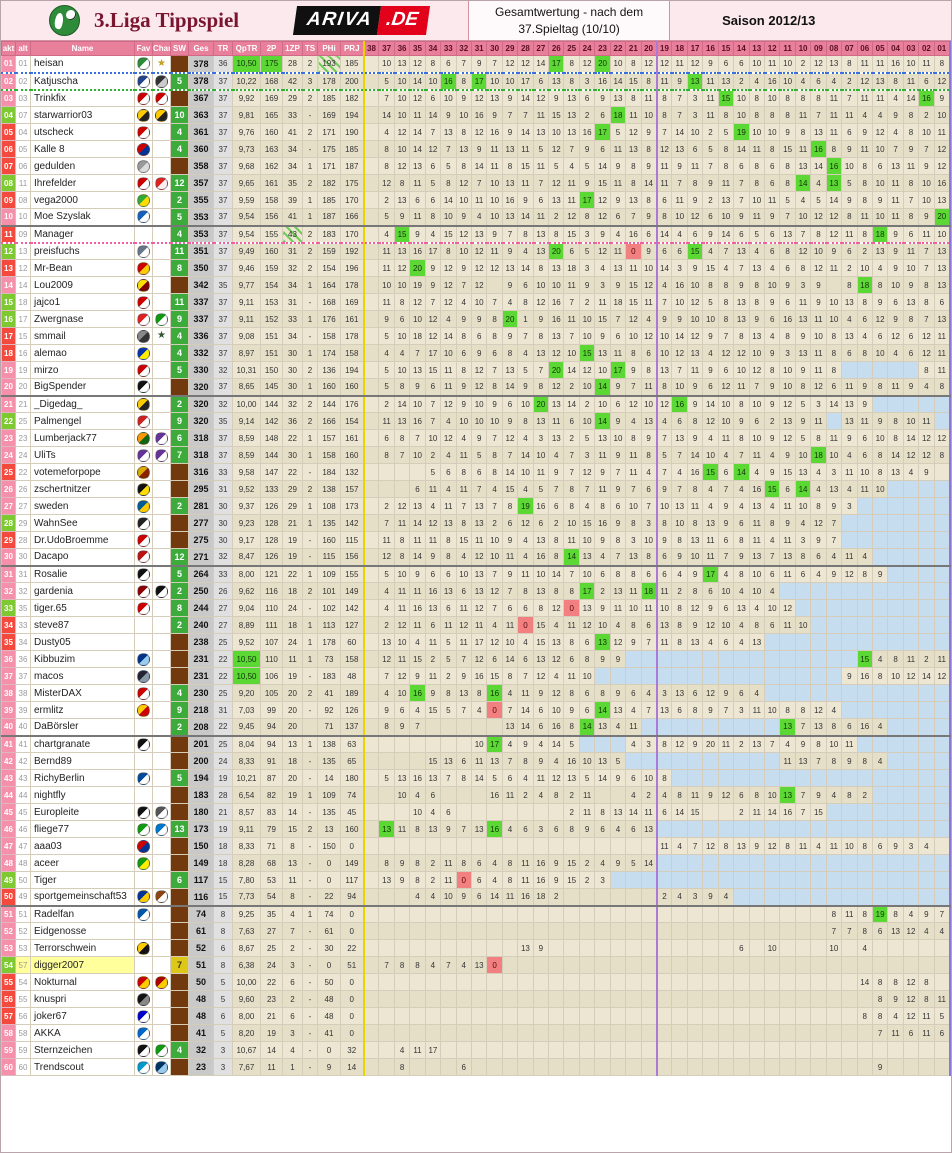 The height and width of the screenshot is (1153, 952). What do you see at coordinates (82, 64) in the screenshot?
I see `player-name: heisan` at bounding box center [82, 64].